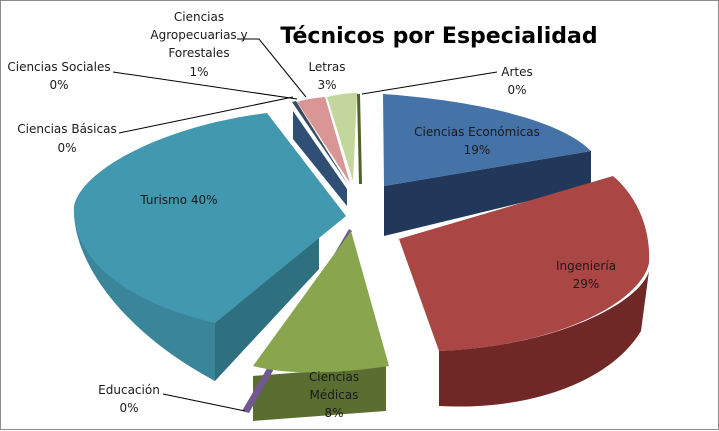 This screenshot has height=431, width=719. What do you see at coordinates (586, 284) in the screenshot?
I see `label-ingenieria-value: 29%` at bounding box center [586, 284].